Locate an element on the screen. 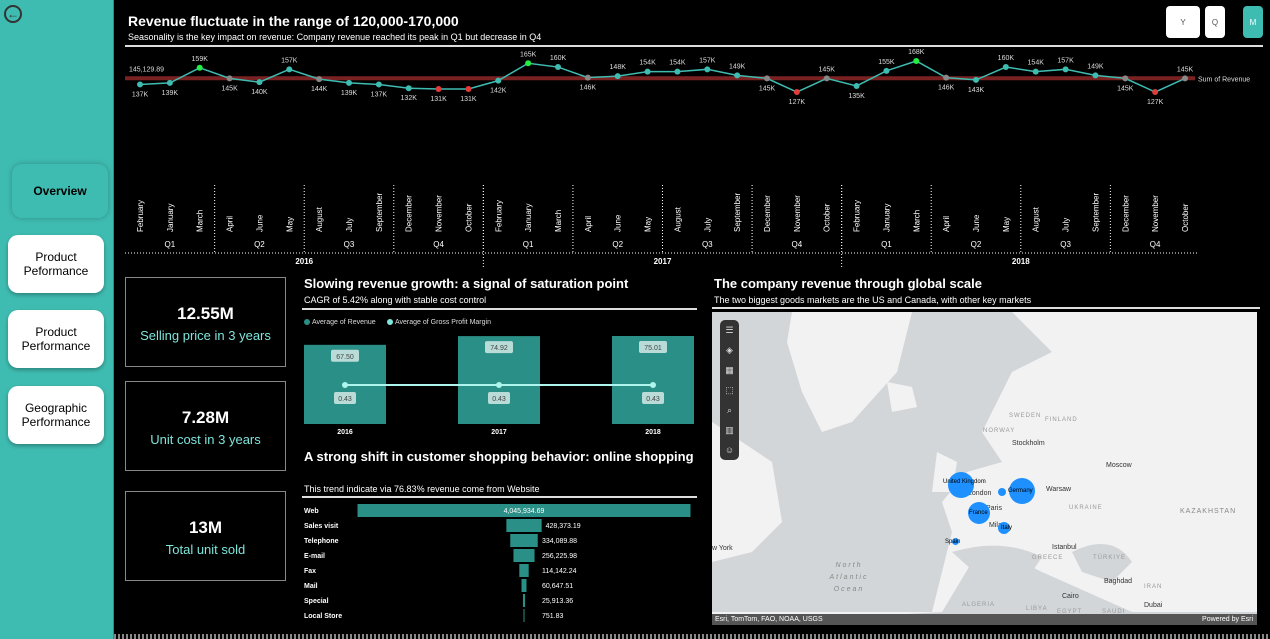  layers-icon: ◈ is located at coordinates (729, 350).